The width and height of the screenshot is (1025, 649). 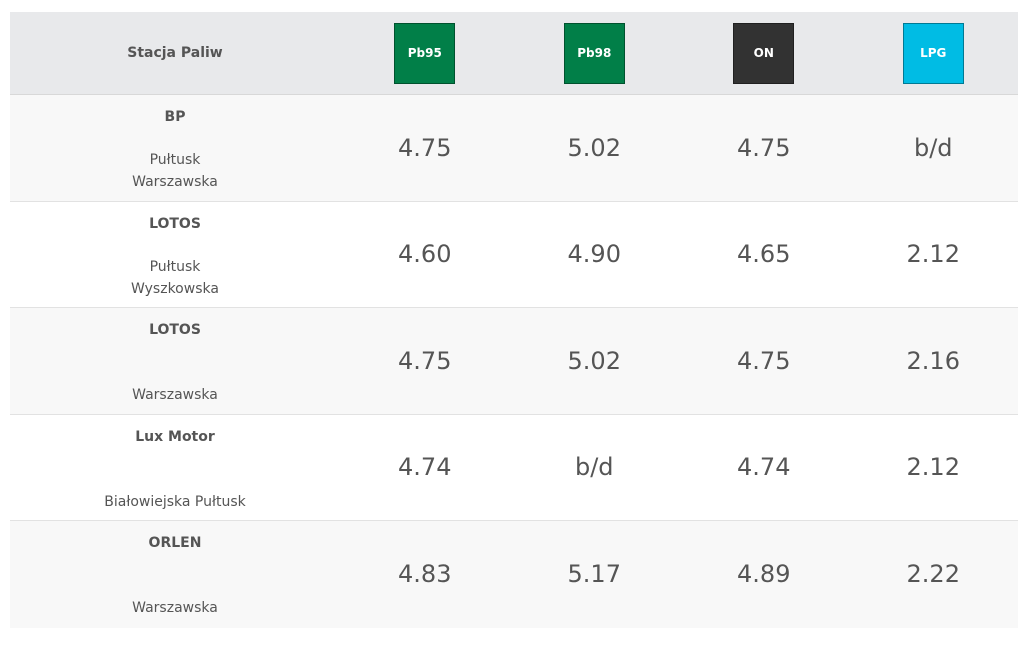 I want to click on station-address: Białowiejska Pułtusk, so click(x=175, y=502).